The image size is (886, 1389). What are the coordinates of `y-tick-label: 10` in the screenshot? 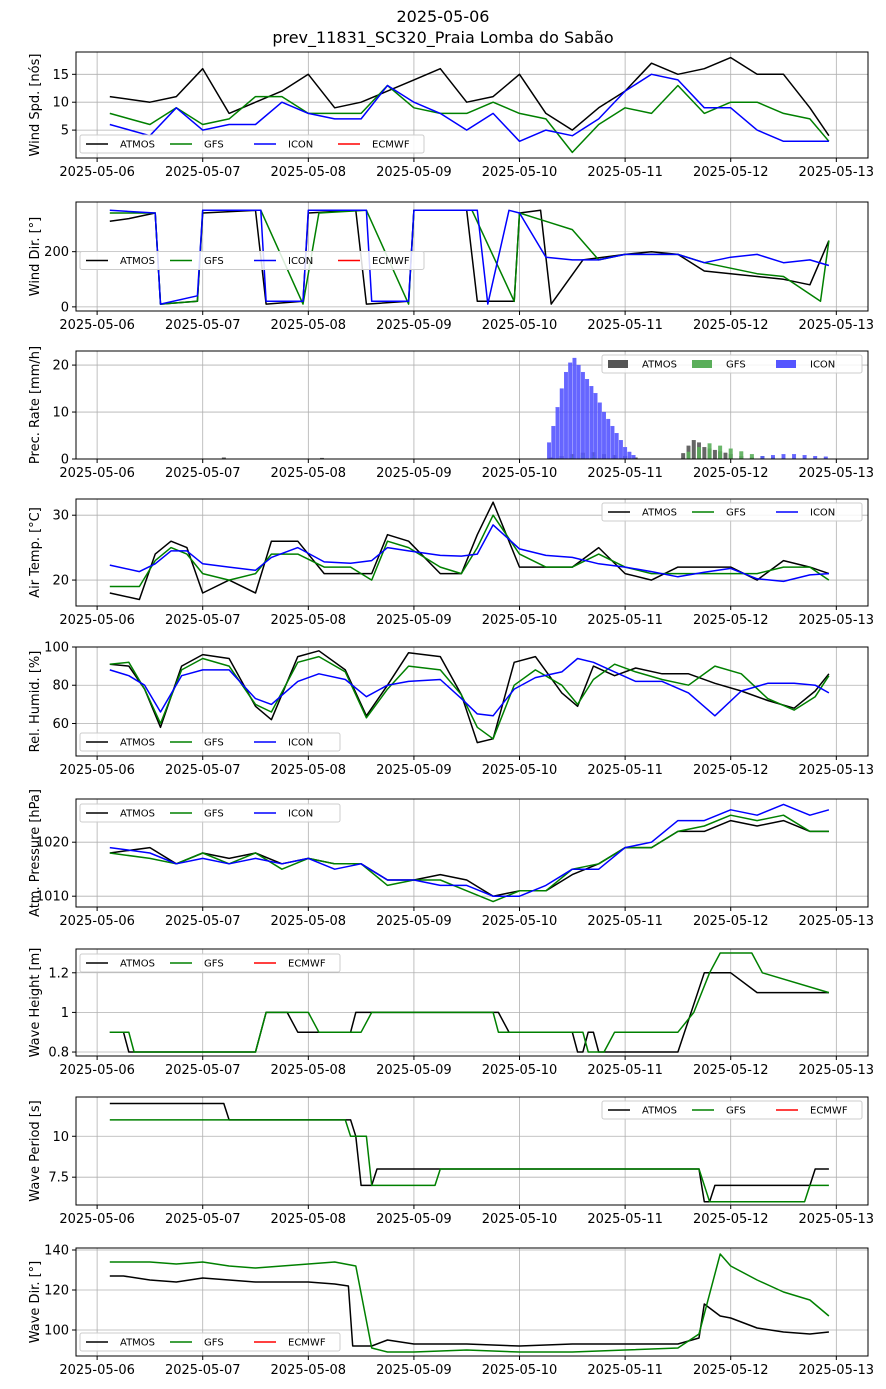 It's located at (60, 413).